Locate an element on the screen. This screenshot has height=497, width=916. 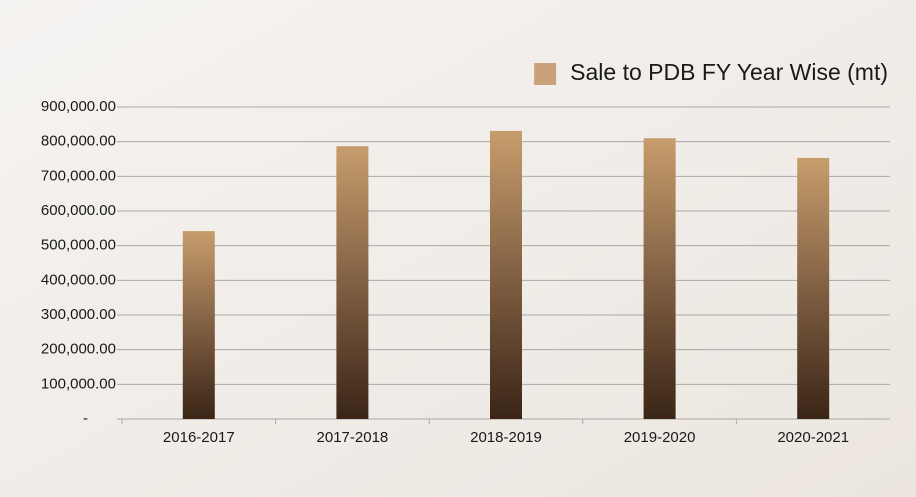
y-tick-label: 400,000.00 is located at coordinates (78, 279).